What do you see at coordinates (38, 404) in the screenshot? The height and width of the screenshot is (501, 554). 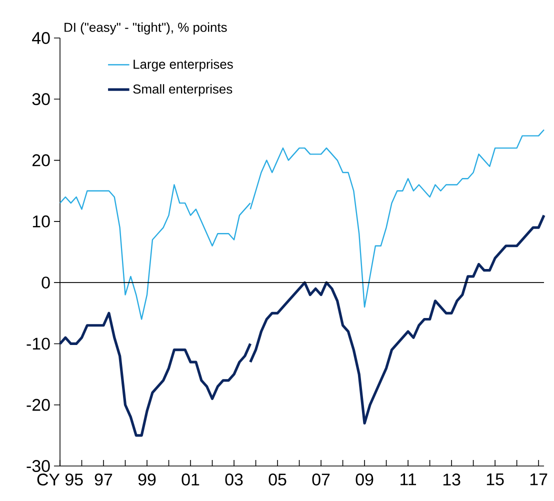 I see `y-tick-label: -20` at bounding box center [38, 404].